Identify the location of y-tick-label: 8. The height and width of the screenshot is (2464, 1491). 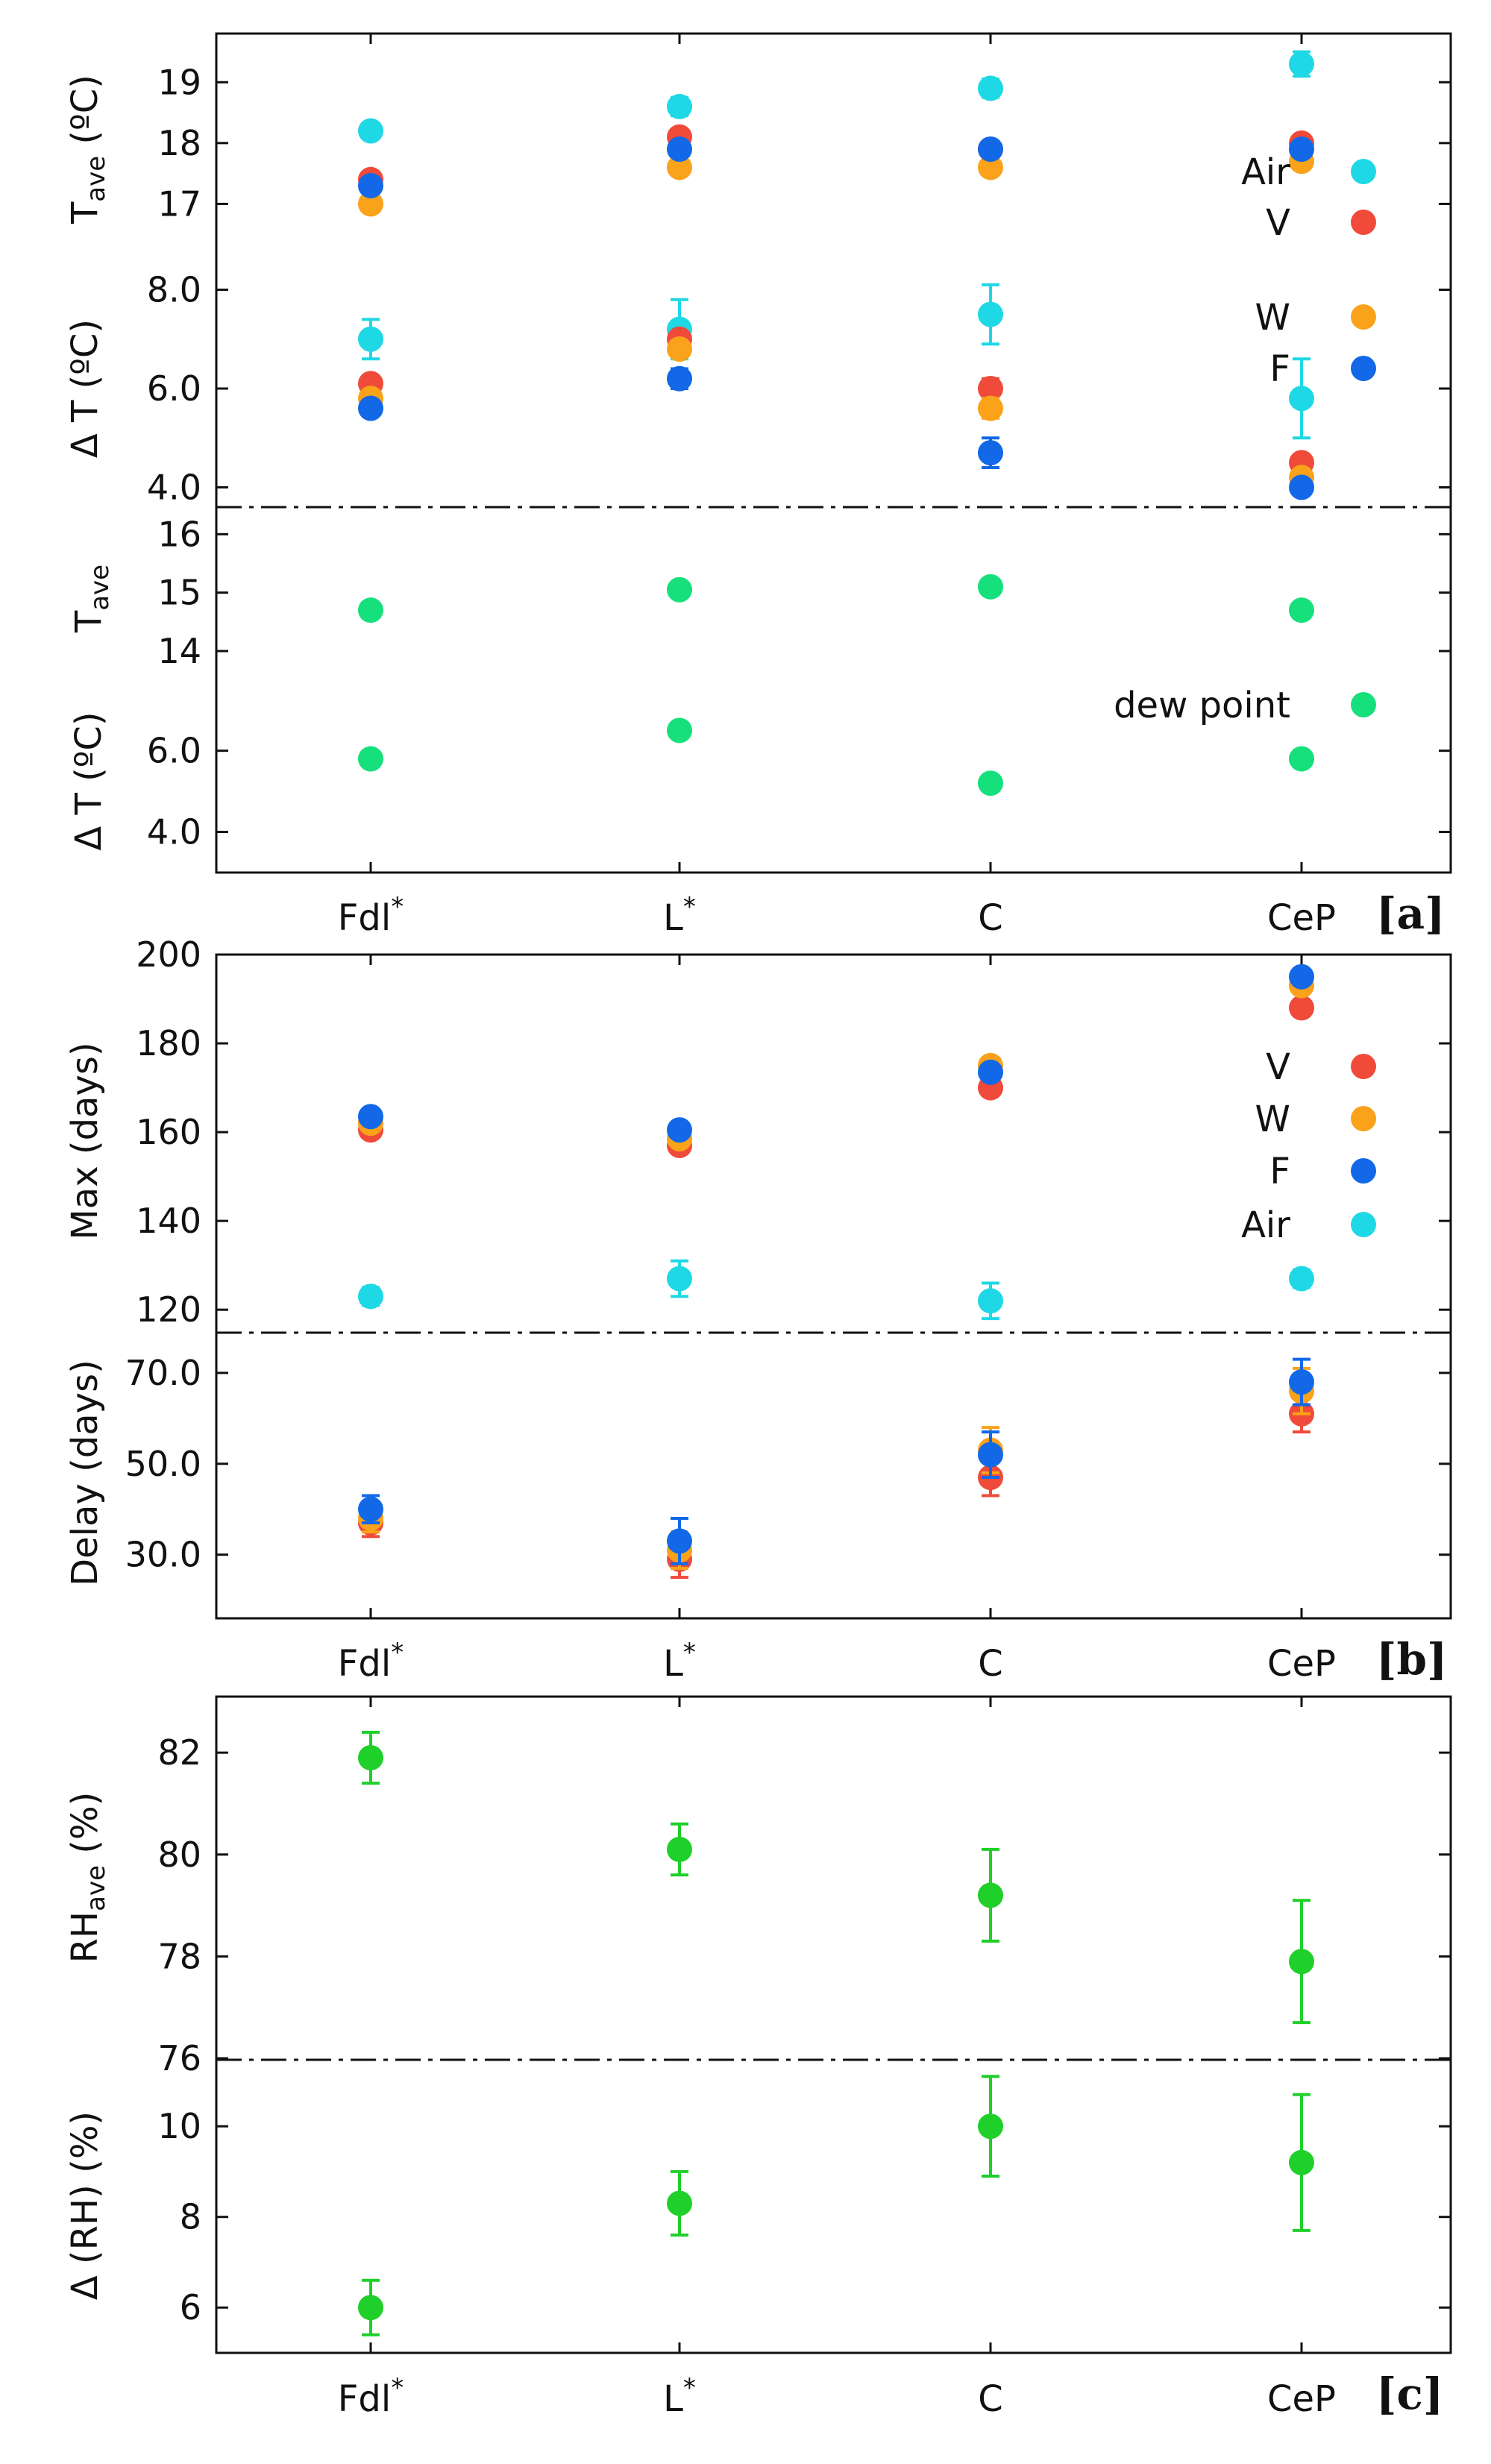
(190, 2217).